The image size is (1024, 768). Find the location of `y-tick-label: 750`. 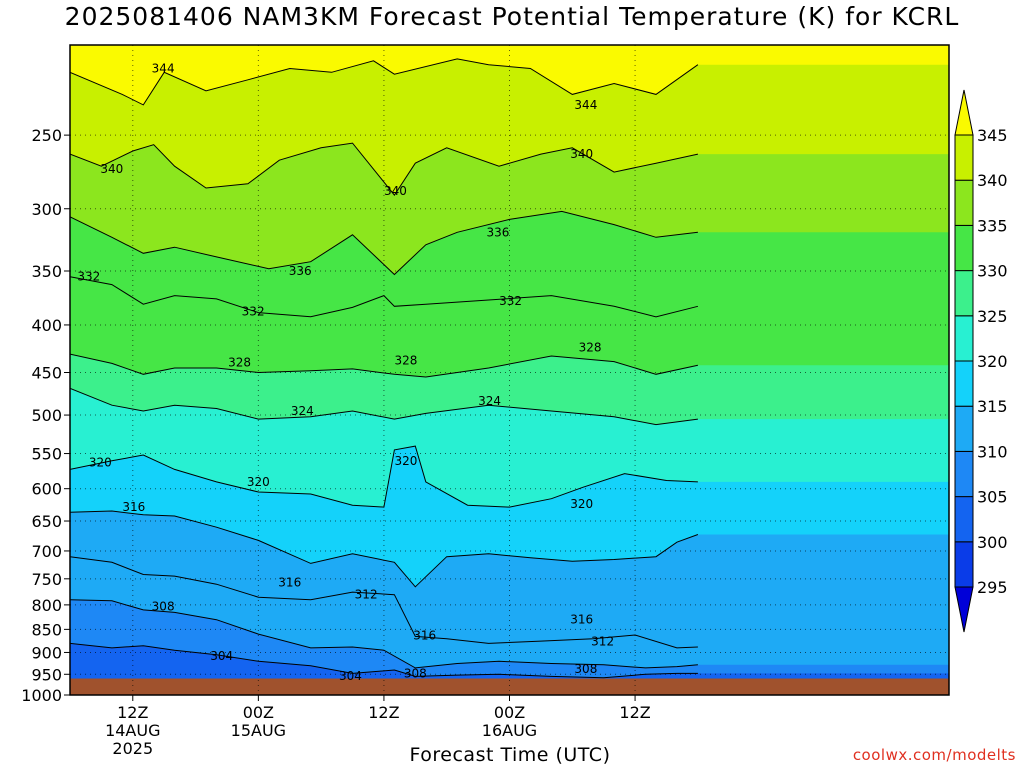

y-tick-label: 750 is located at coordinates (46, 579).